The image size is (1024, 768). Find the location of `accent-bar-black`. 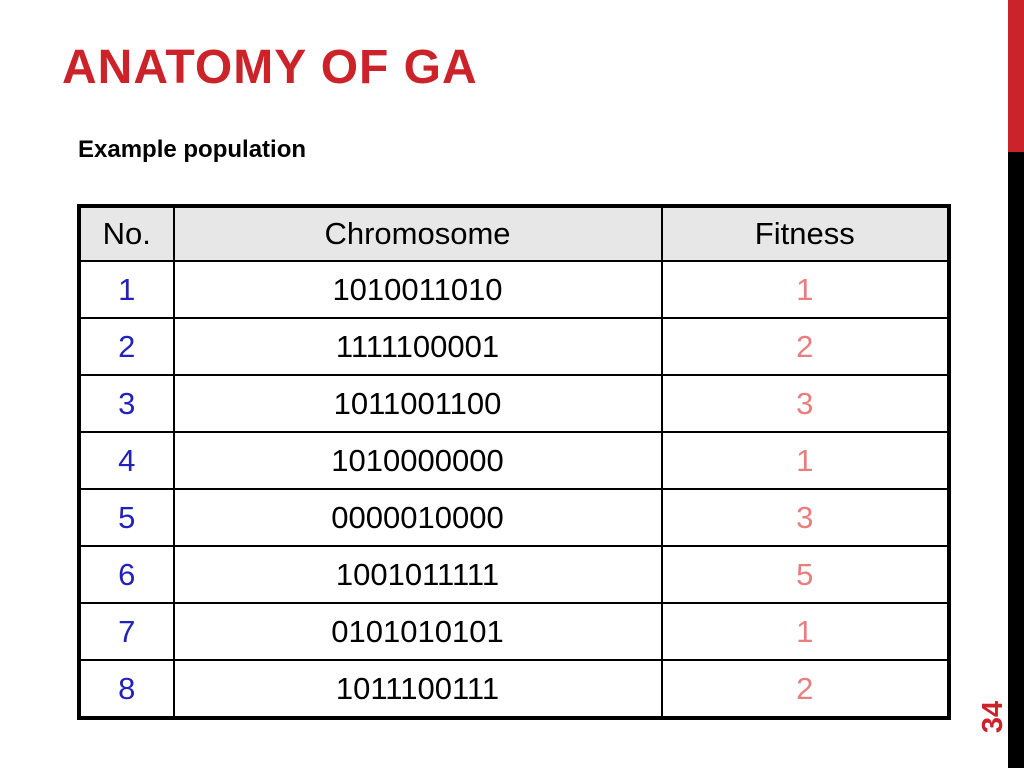

accent-bar-black is located at coordinates (1016, 460).